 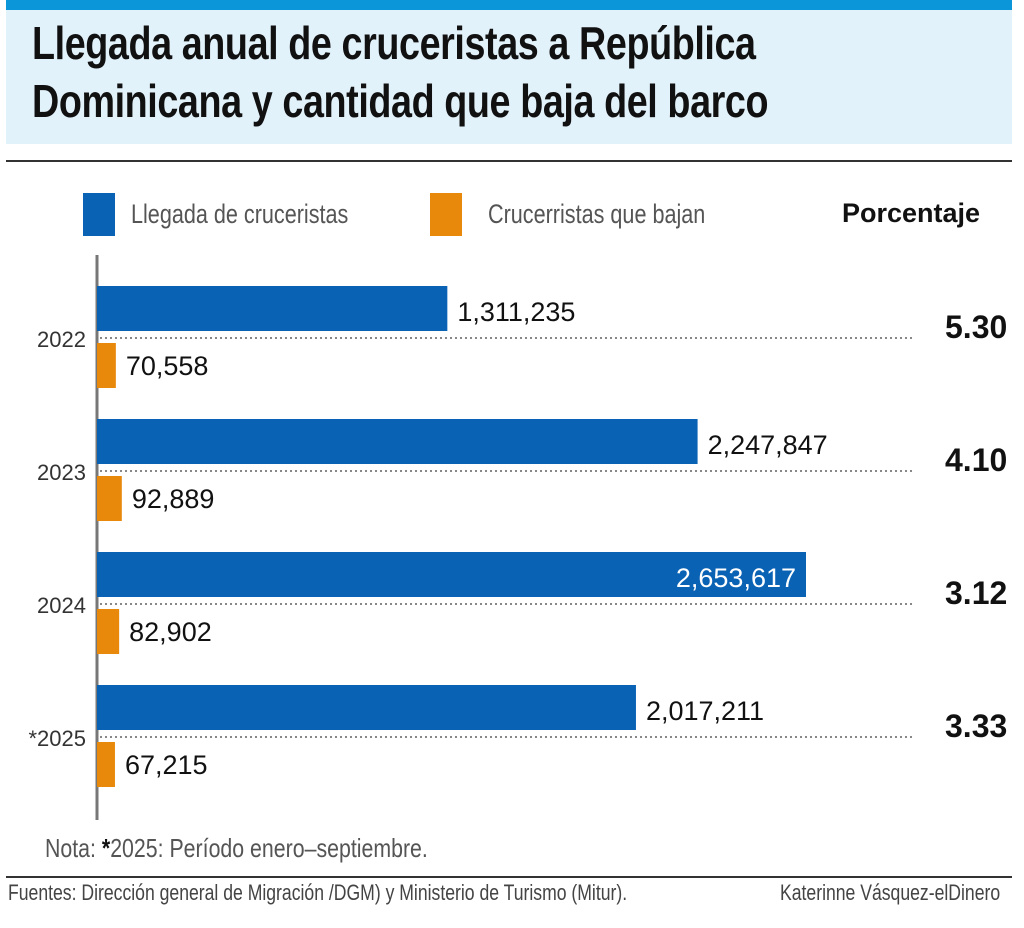 I want to click on divider-bottom, so click(x=509, y=877).